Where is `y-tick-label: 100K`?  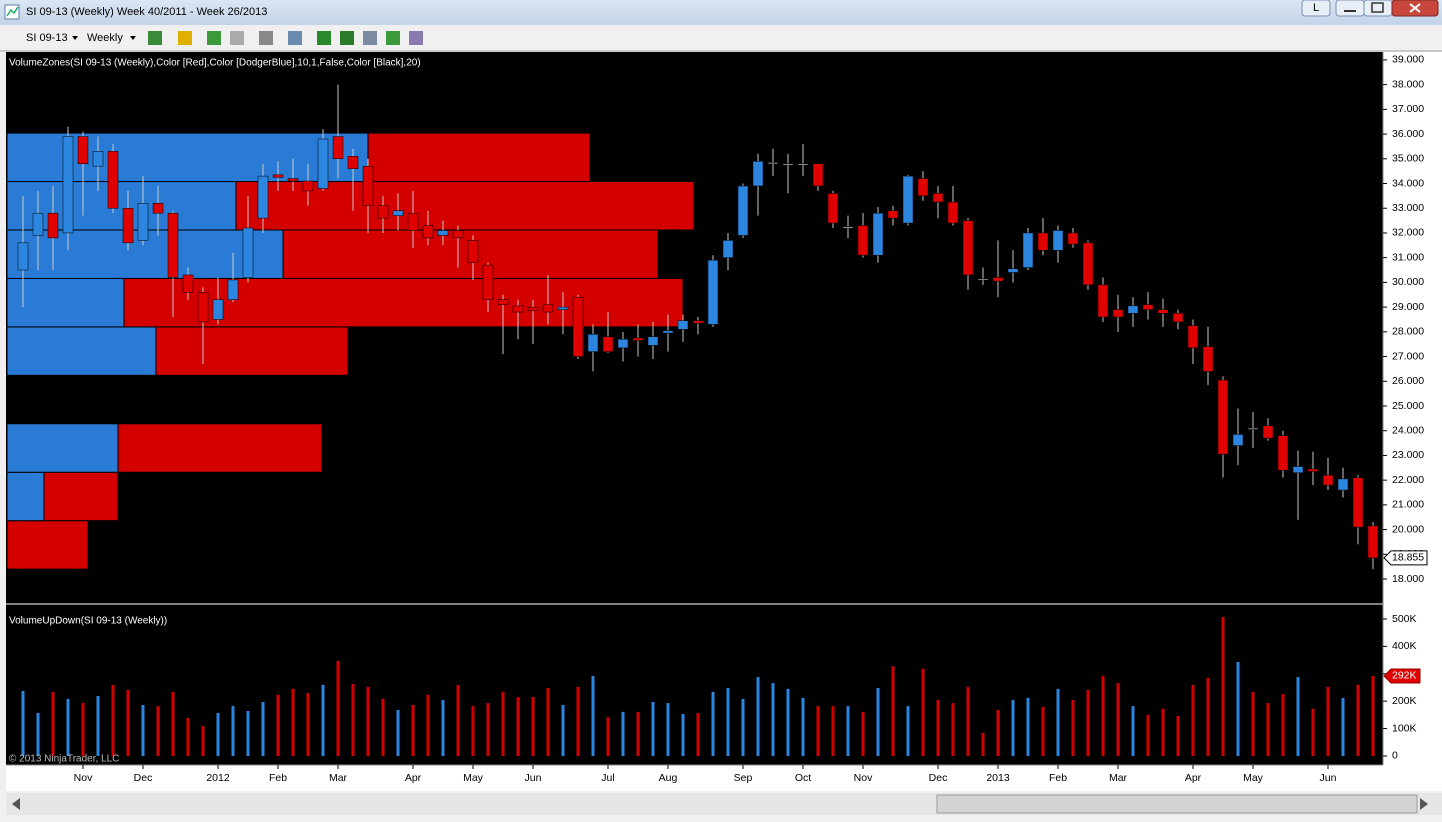
y-tick-label: 100K is located at coordinates (1404, 728).